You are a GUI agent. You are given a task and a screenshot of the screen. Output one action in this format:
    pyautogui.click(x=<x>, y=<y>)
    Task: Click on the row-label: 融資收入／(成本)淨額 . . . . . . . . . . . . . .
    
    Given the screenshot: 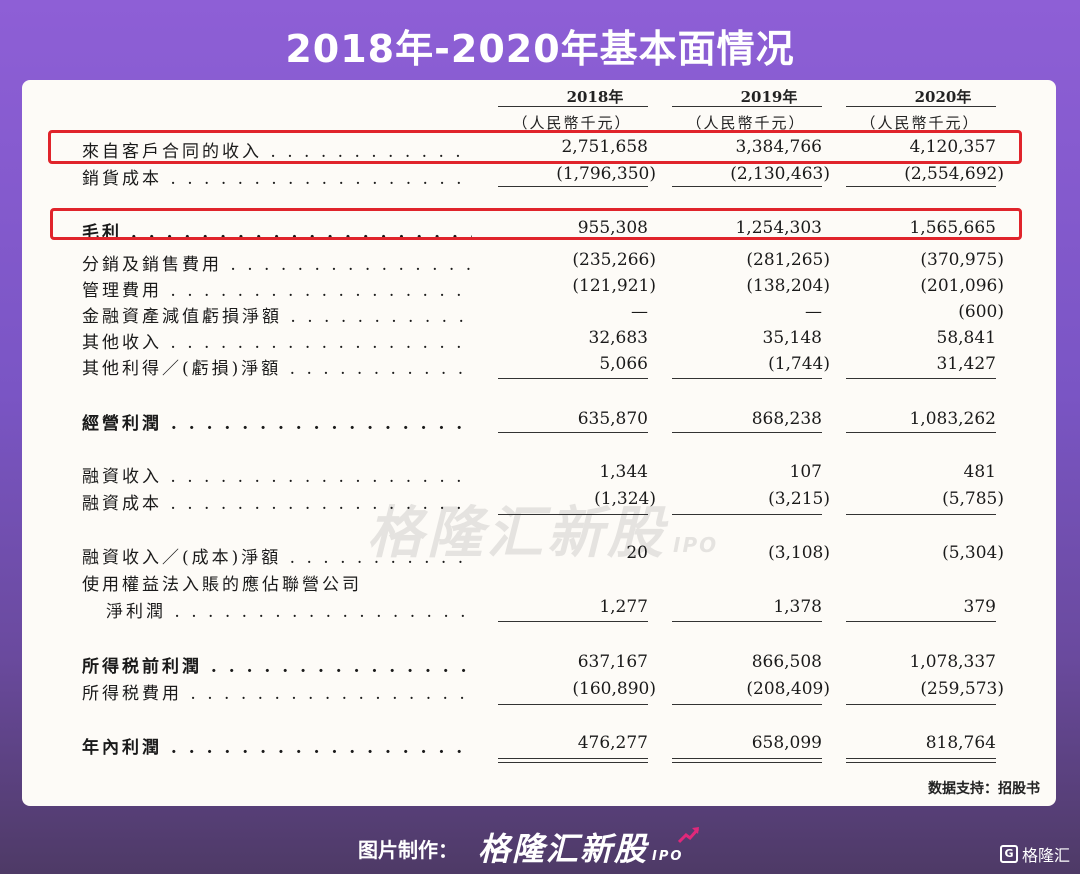 What is the action you would take?
    pyautogui.click(x=277, y=558)
    